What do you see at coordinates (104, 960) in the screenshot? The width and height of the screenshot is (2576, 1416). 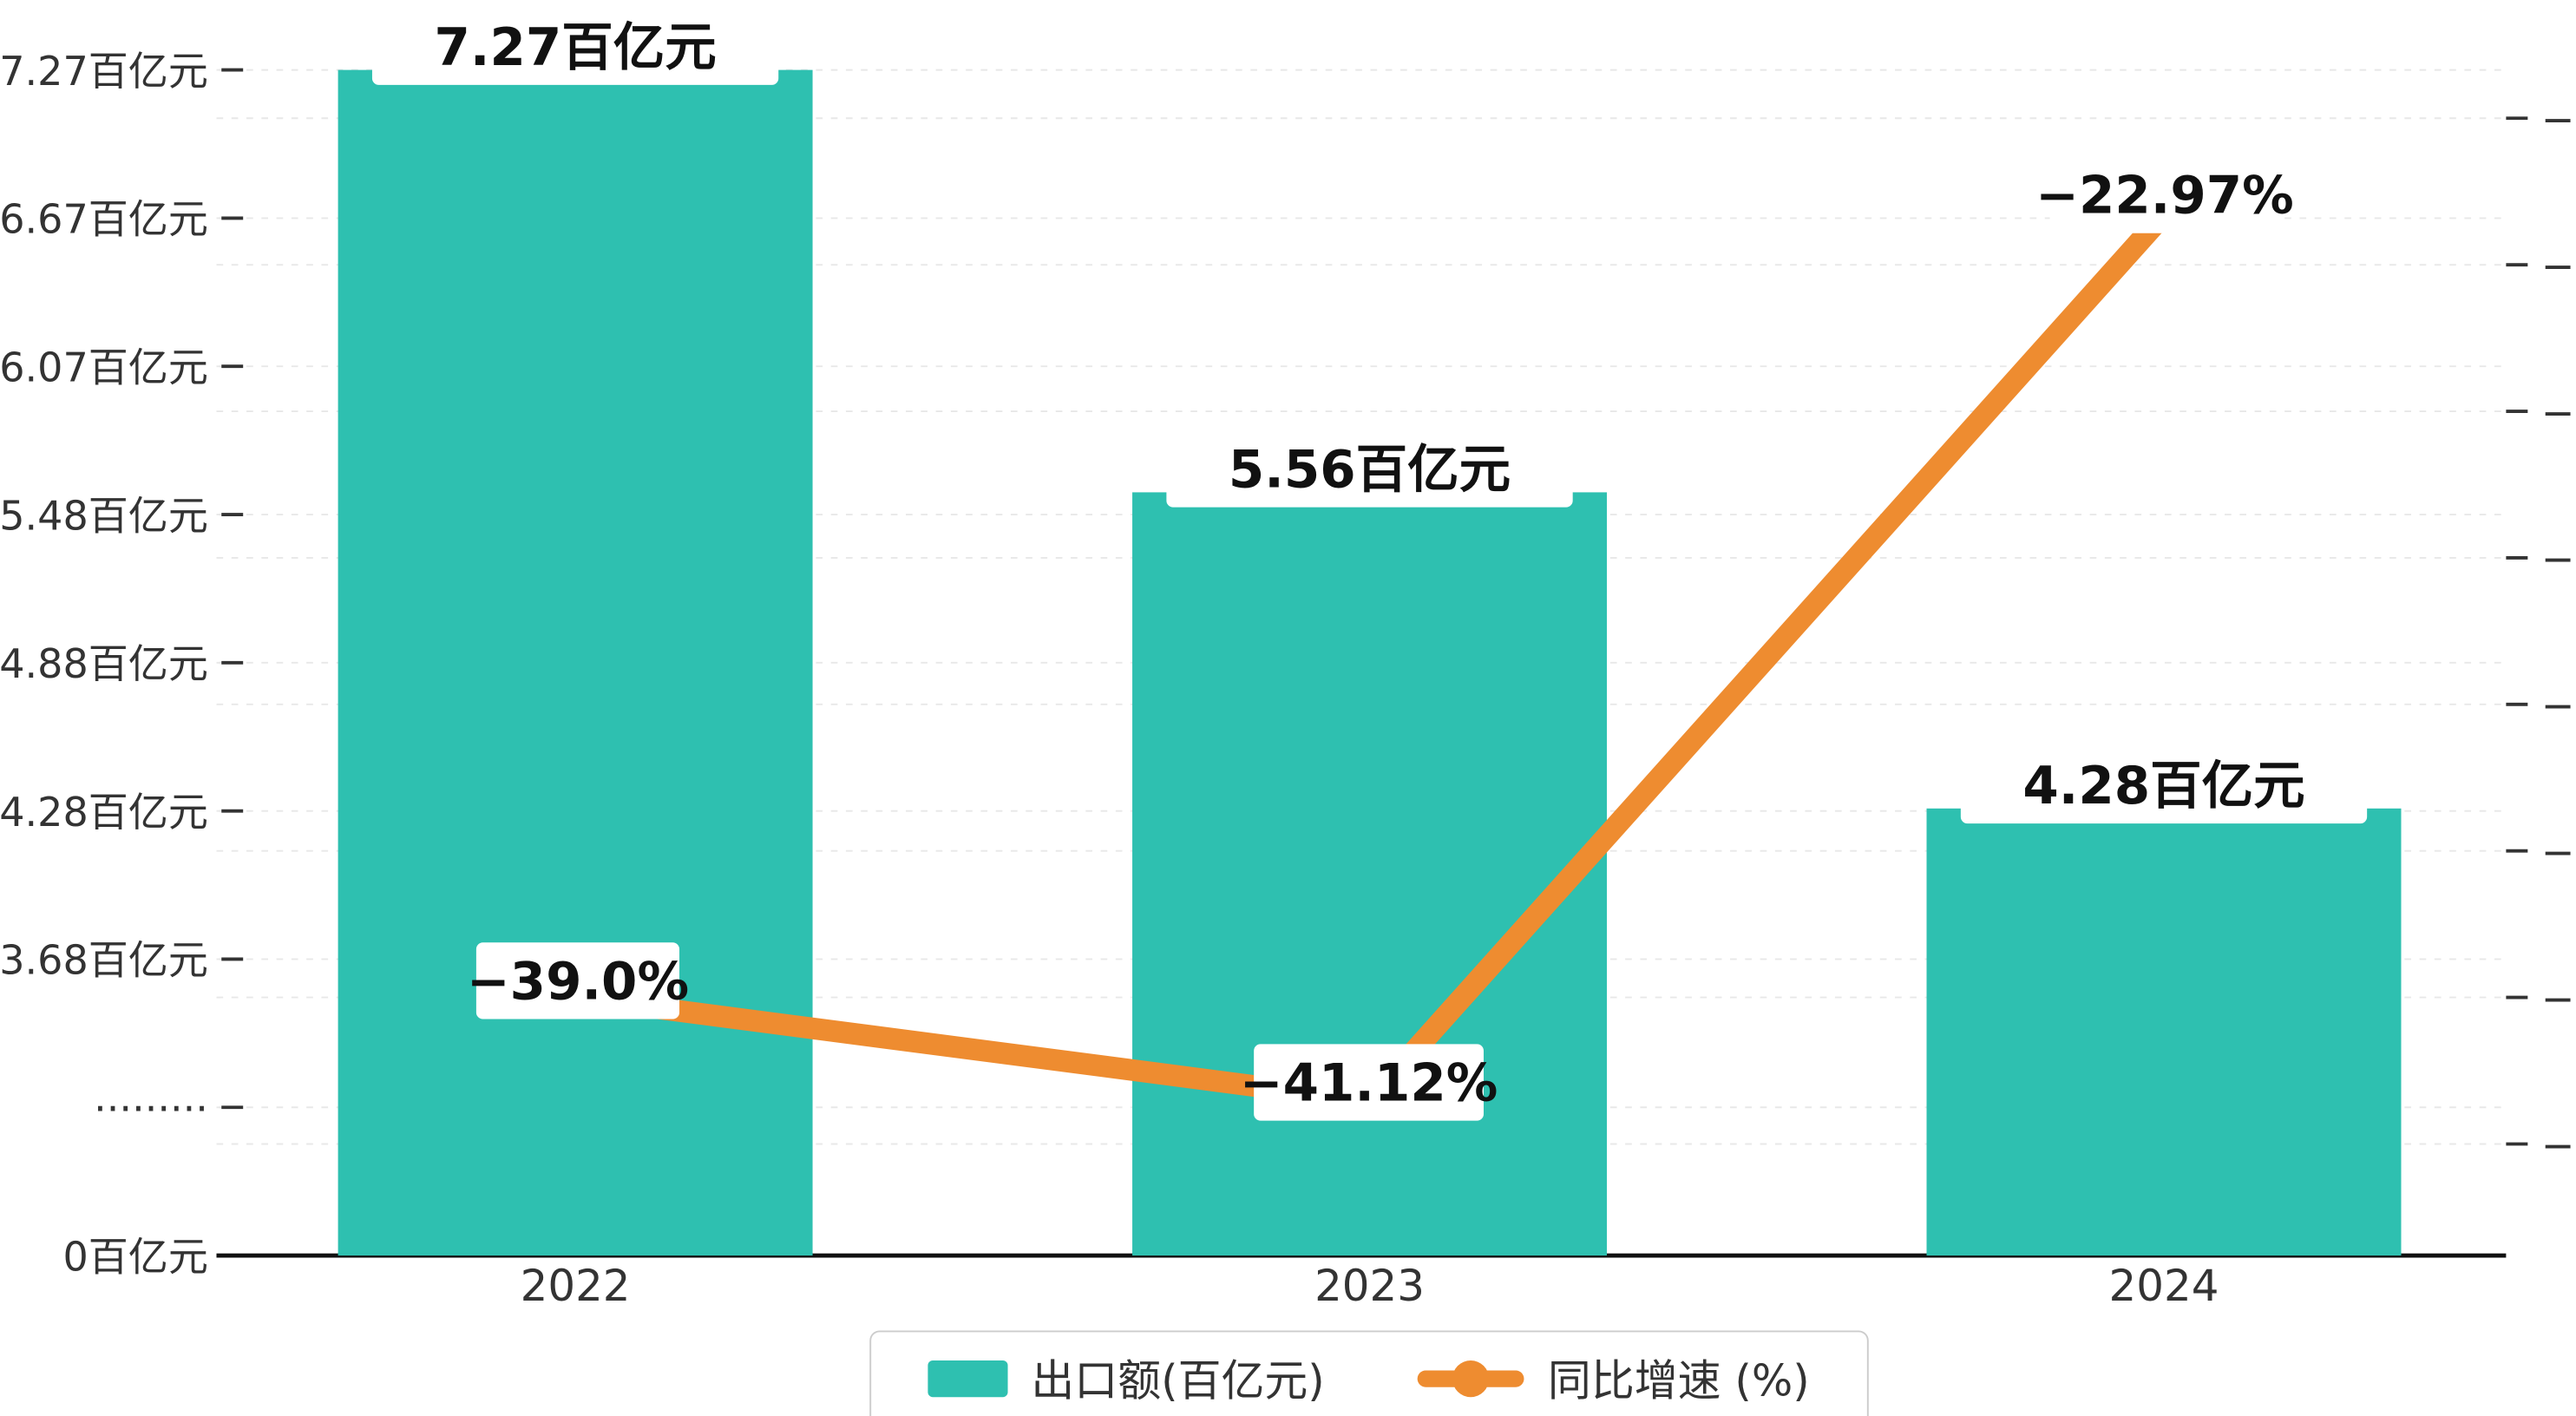 I see `left-axis-tick-label: 3.68百亿元` at bounding box center [104, 960].